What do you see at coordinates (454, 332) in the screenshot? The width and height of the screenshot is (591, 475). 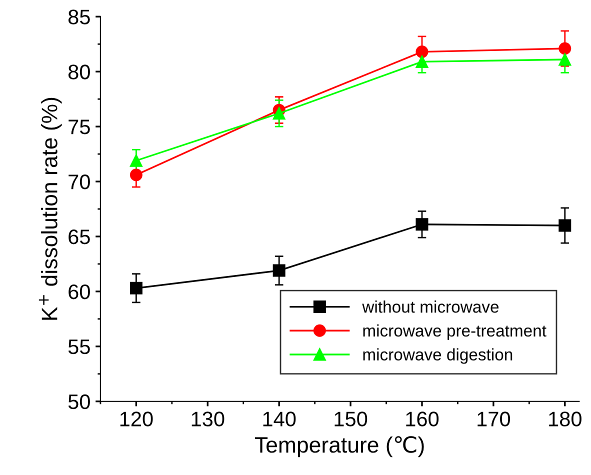 I see `legend-label: microwave pre-treatment` at bounding box center [454, 332].